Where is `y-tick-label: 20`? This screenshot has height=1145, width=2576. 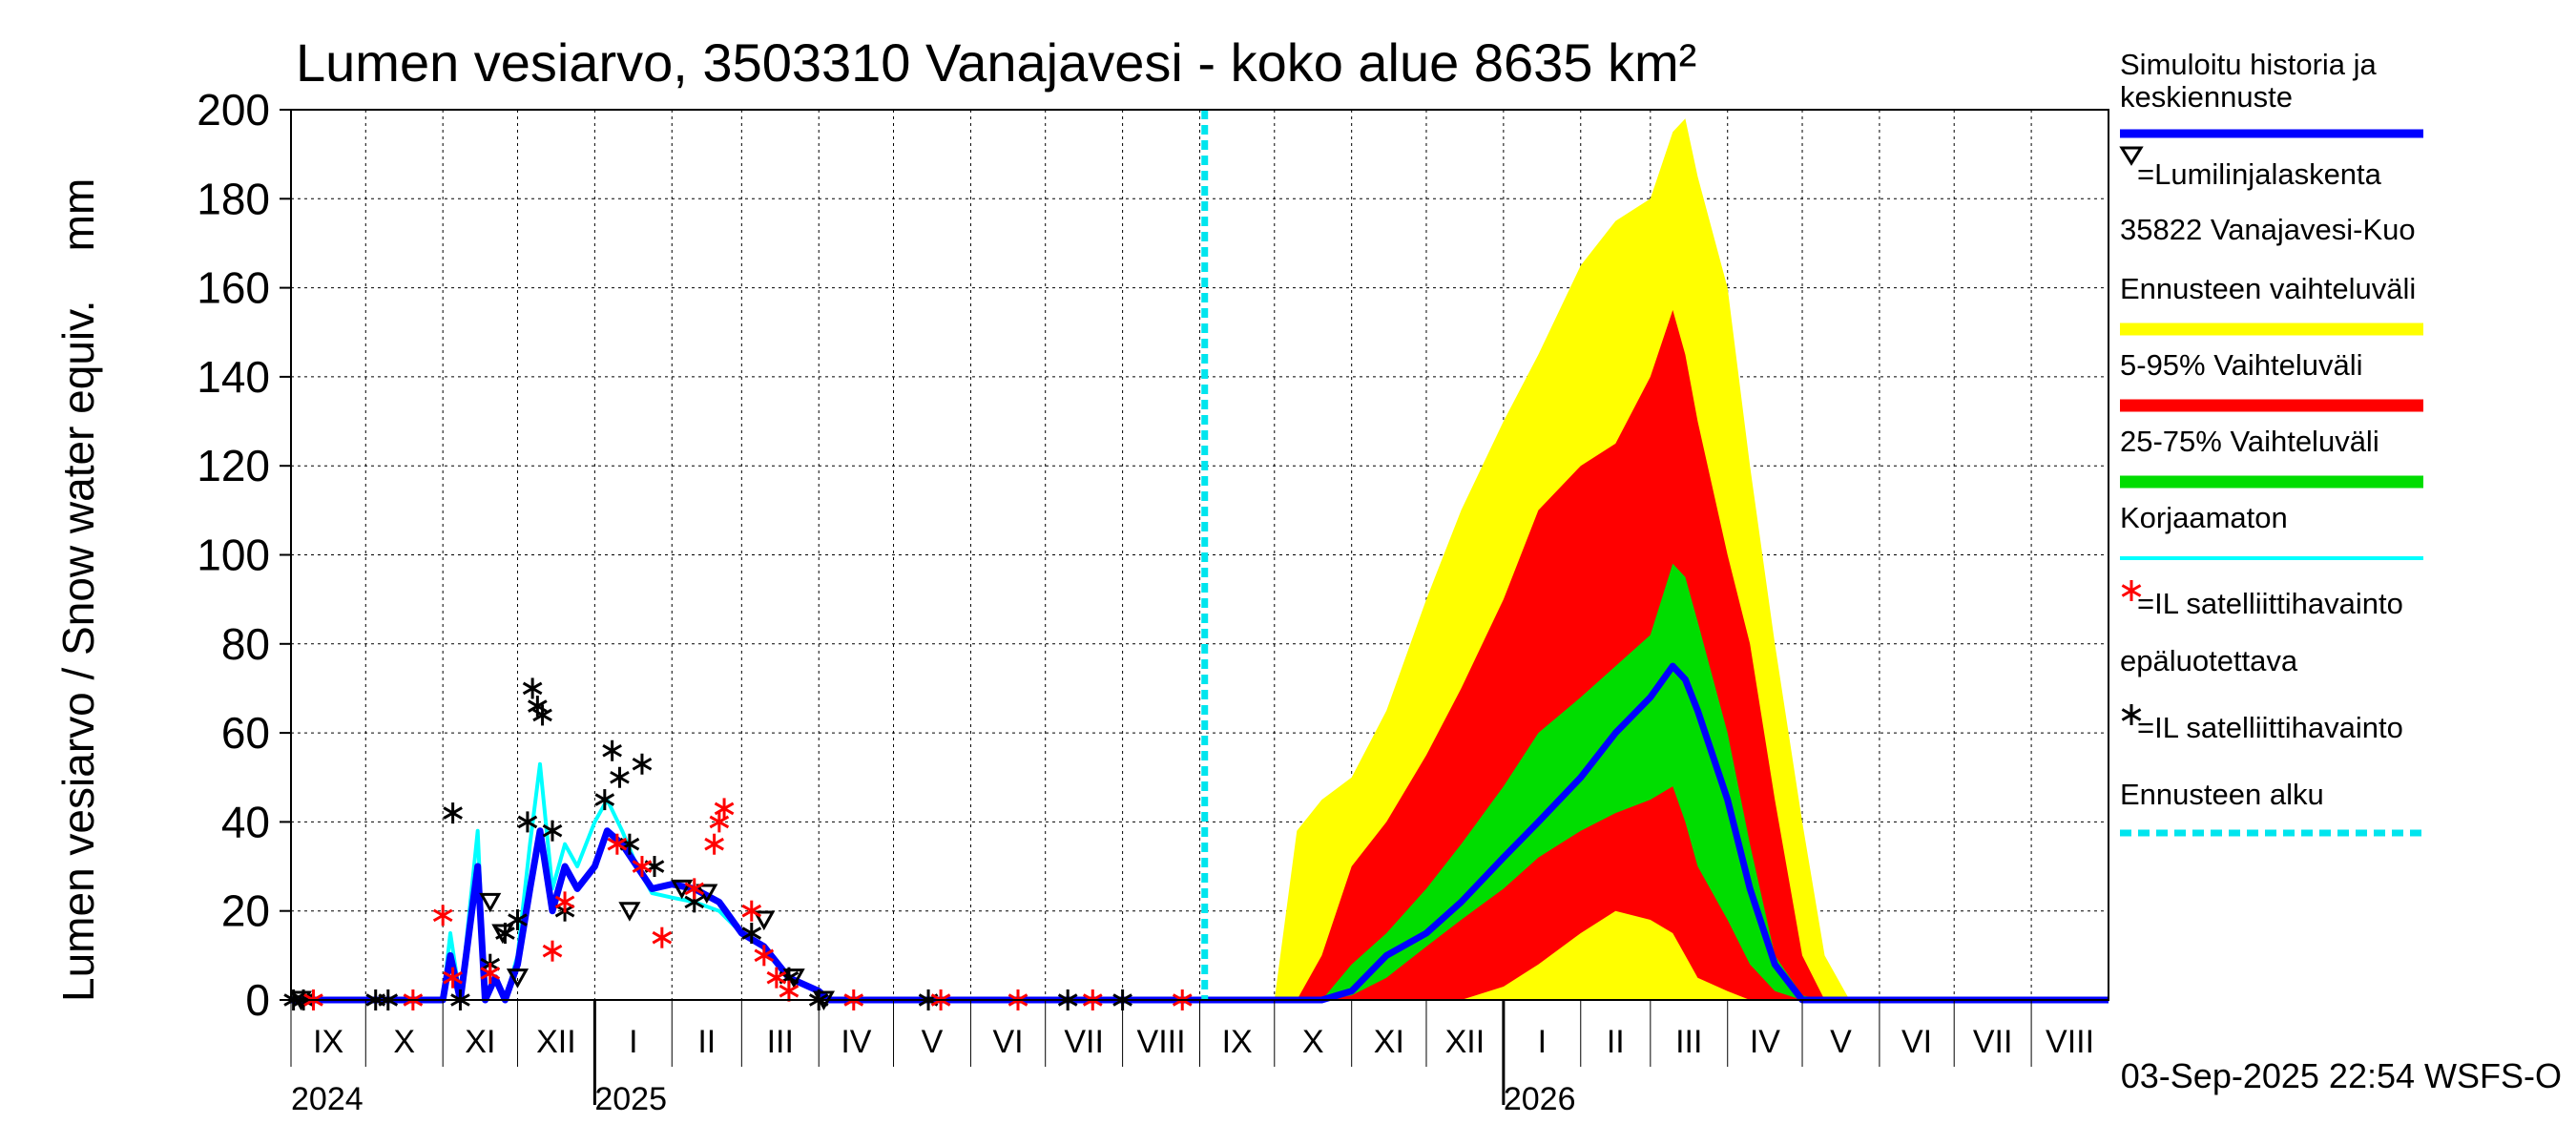 y-tick-label: 20 is located at coordinates (245, 911).